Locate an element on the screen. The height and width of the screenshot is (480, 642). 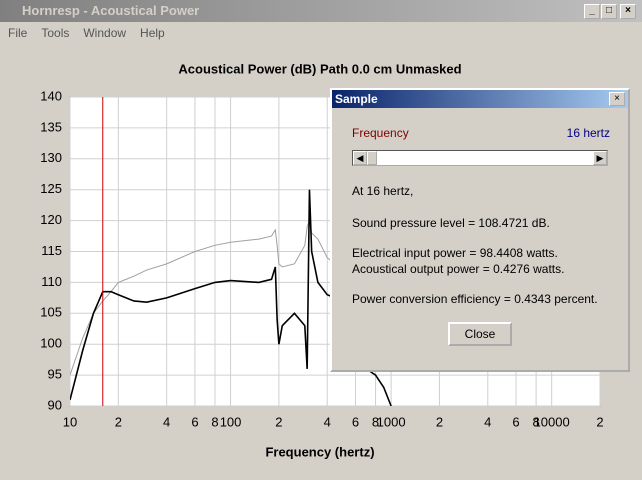
y-tick-label: 130 is located at coordinates (51, 157).